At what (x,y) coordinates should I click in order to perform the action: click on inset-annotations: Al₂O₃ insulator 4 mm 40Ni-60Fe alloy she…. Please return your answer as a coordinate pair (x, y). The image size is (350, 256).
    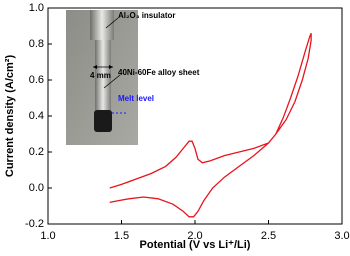
    Looking at the image, I should click on (145, 62).